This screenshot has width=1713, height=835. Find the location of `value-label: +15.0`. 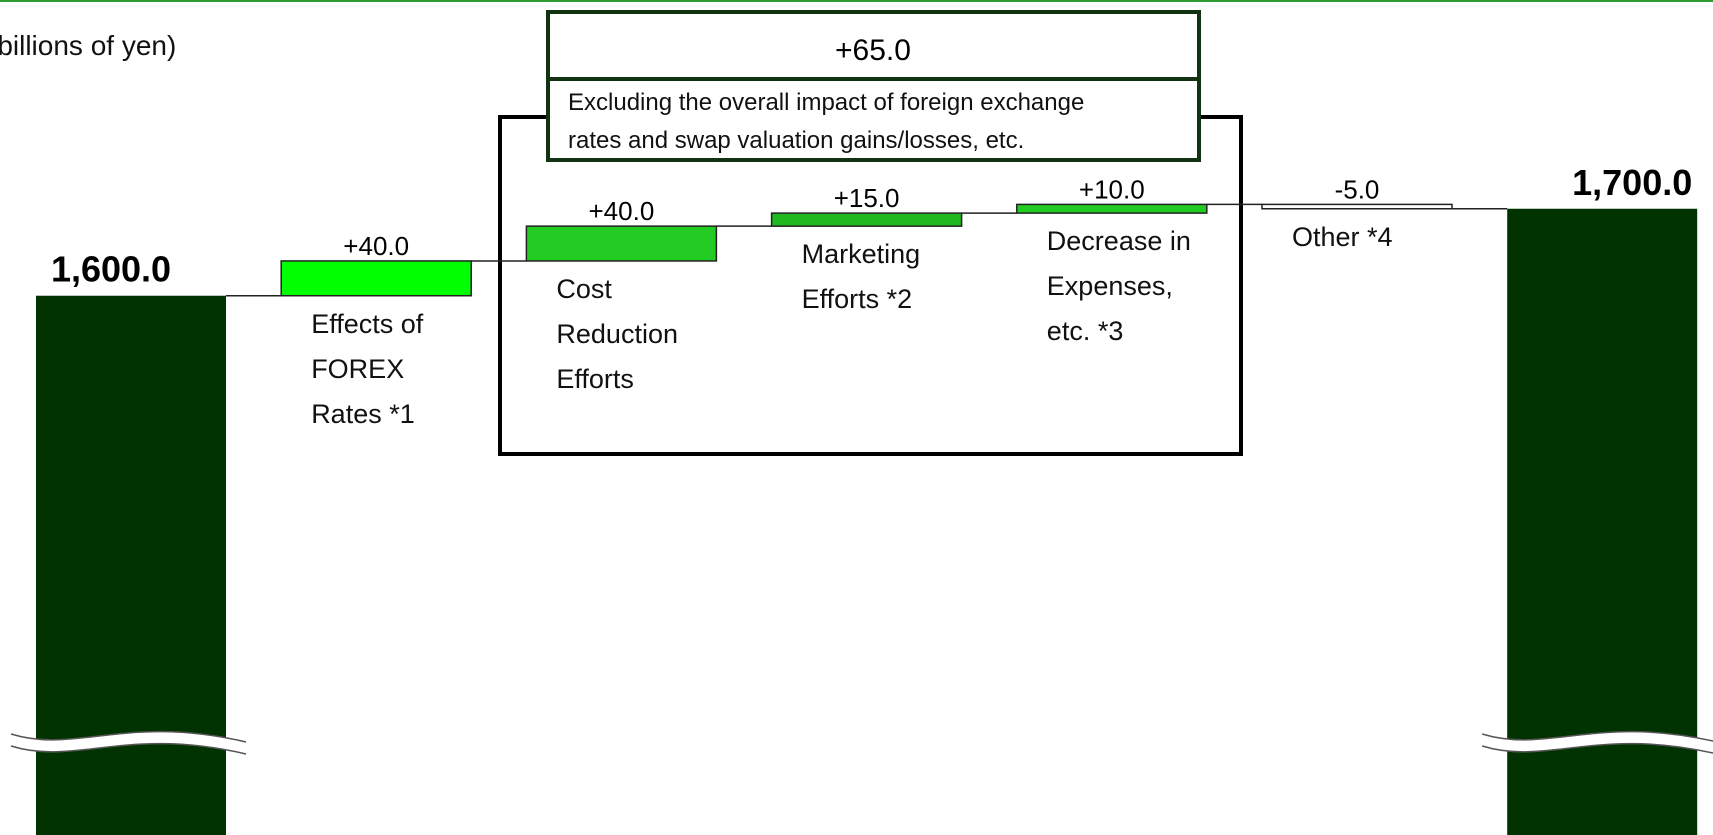

value-label: +15.0 is located at coordinates (867, 198).